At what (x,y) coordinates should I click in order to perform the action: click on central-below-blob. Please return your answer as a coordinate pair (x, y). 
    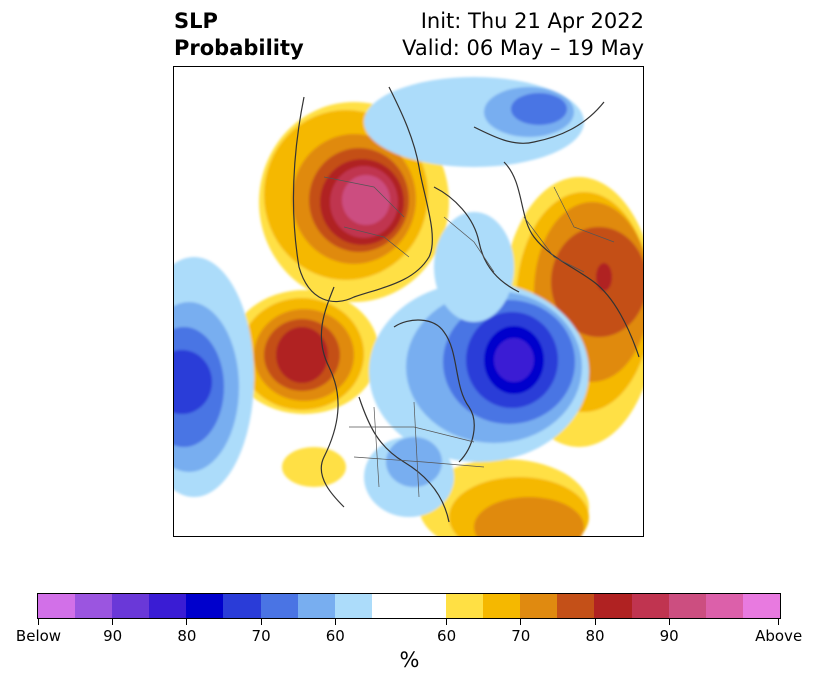
    Looking at the image, I should click on (474, 267).